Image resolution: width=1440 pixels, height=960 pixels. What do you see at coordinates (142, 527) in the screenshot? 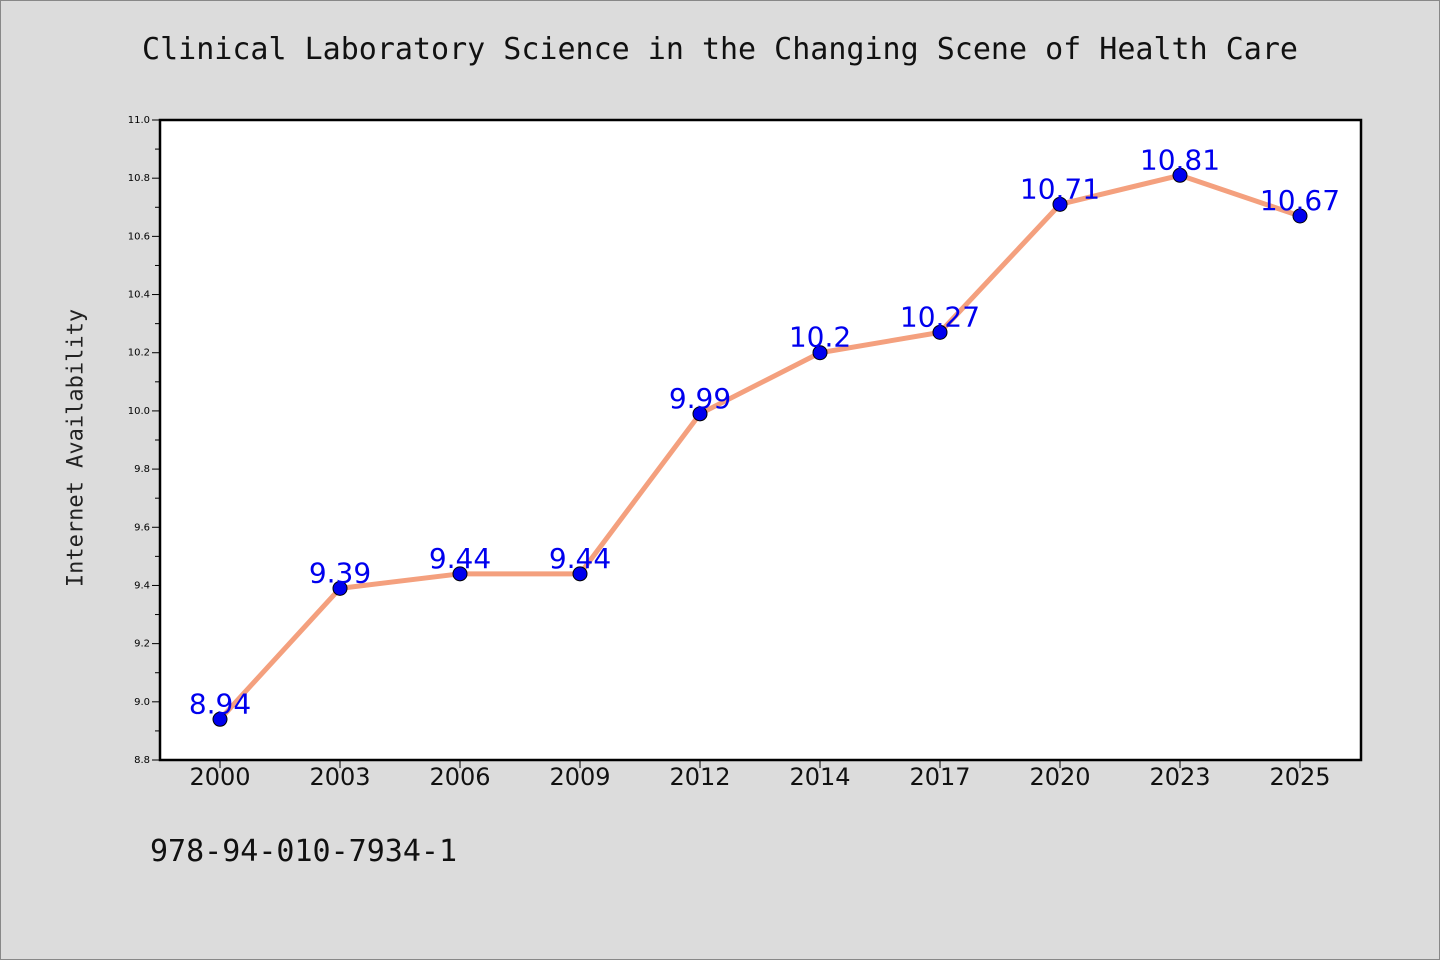
I see `y-tick-label: 9.6` at bounding box center [142, 527].